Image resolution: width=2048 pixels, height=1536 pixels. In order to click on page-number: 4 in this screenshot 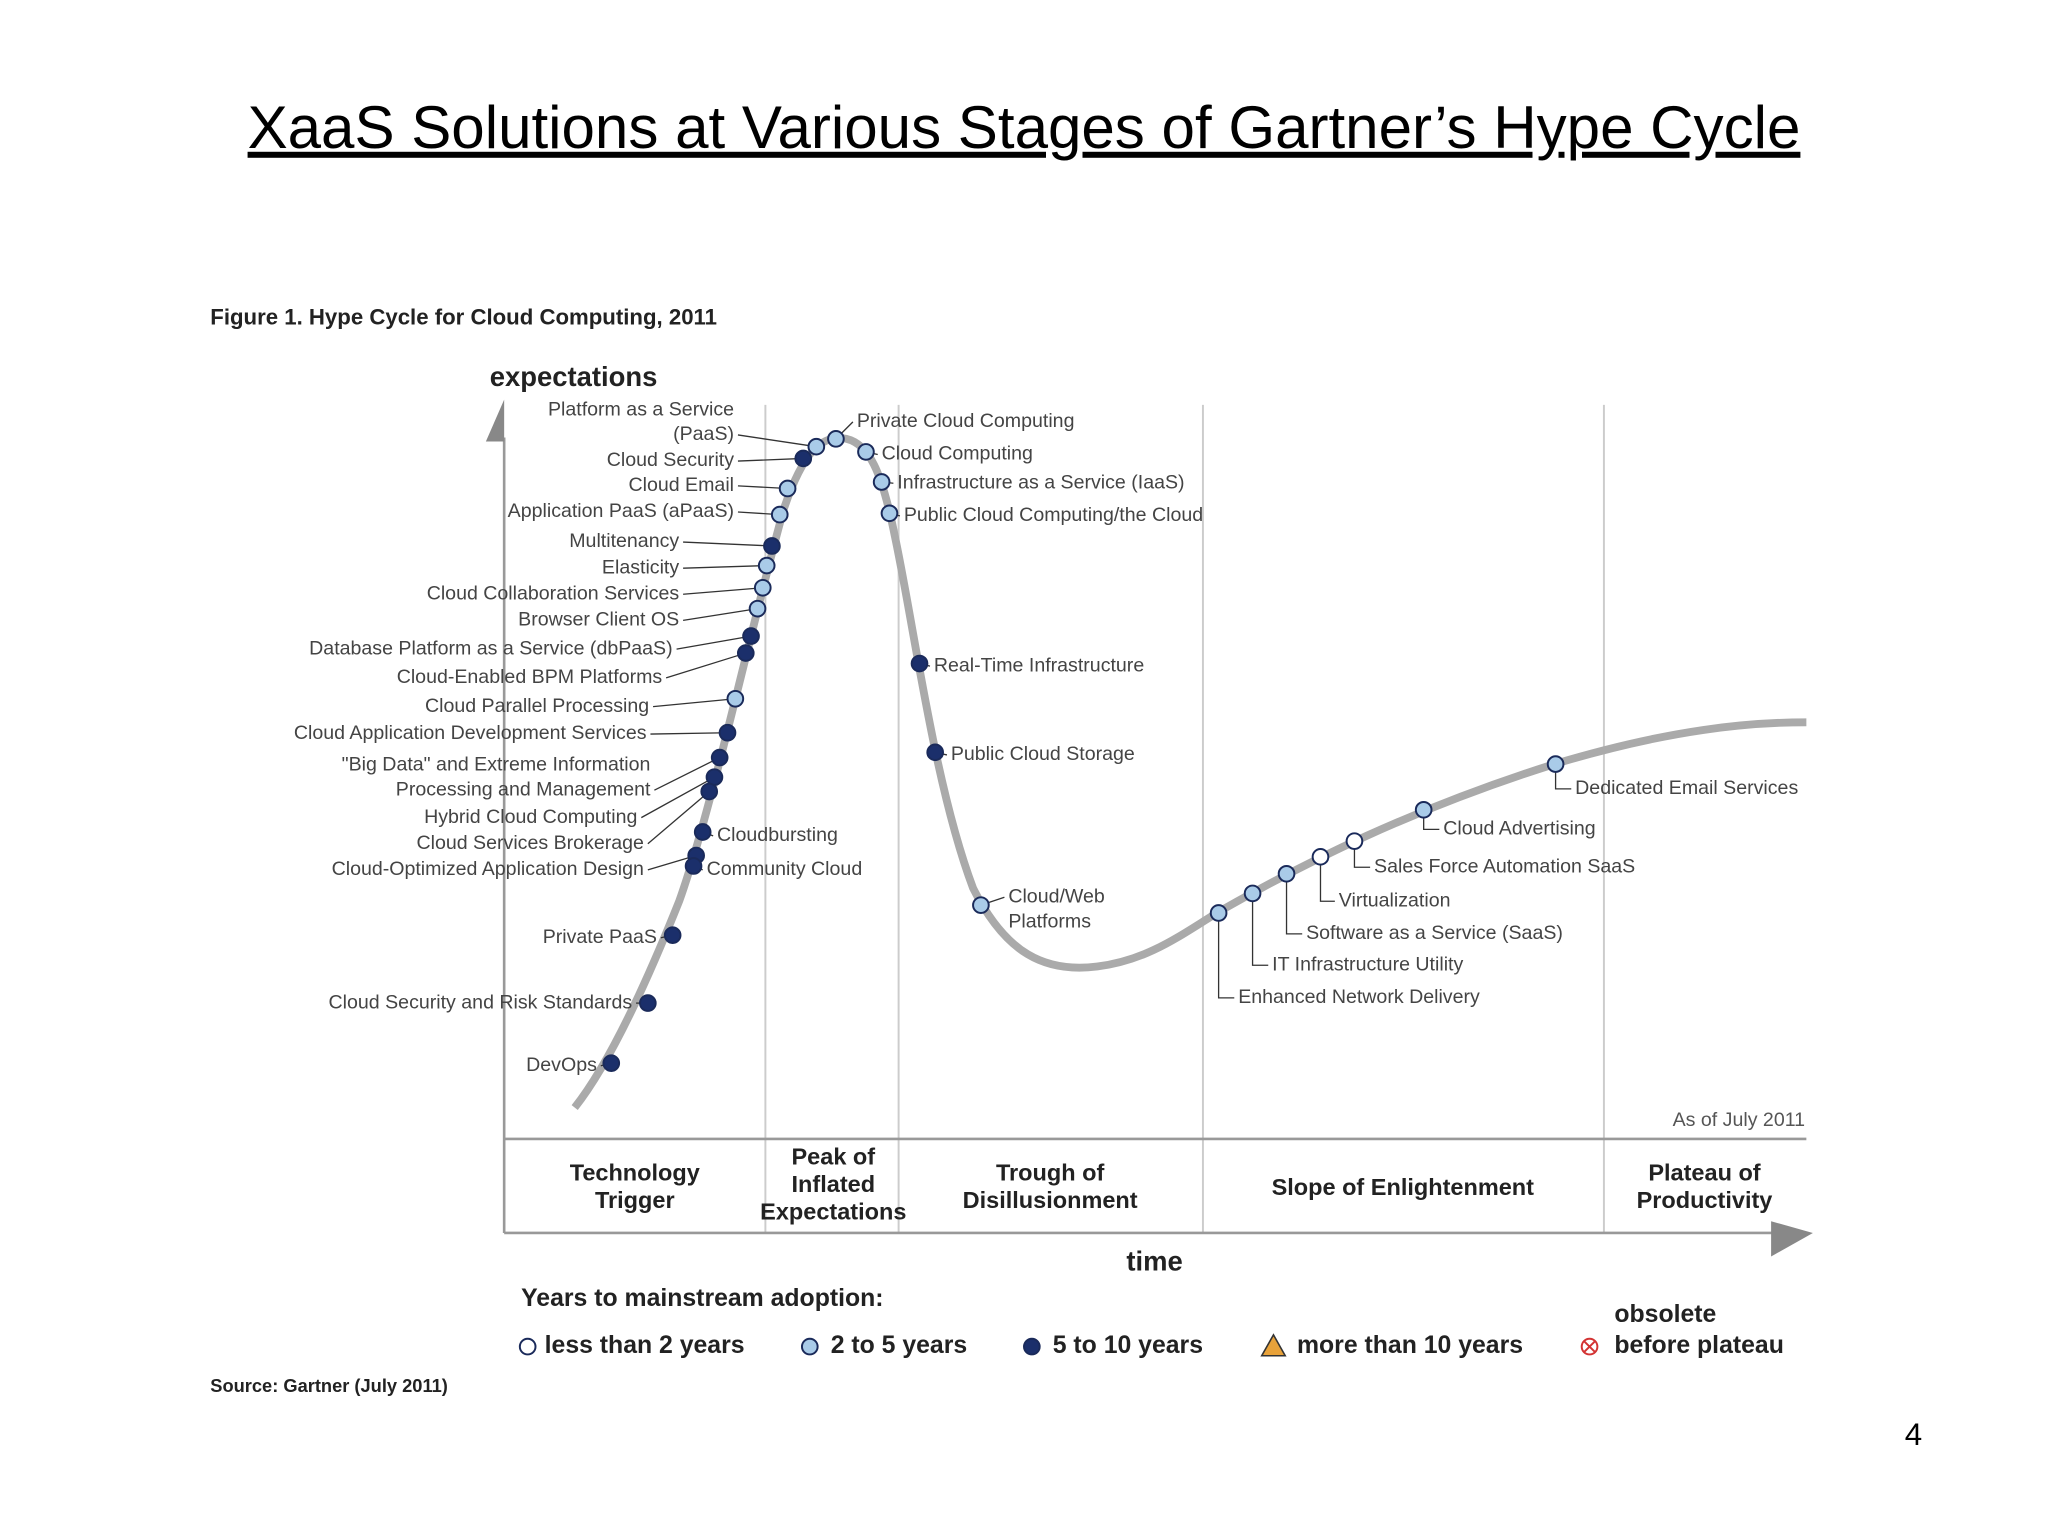, I will do `click(1913, 1434)`.